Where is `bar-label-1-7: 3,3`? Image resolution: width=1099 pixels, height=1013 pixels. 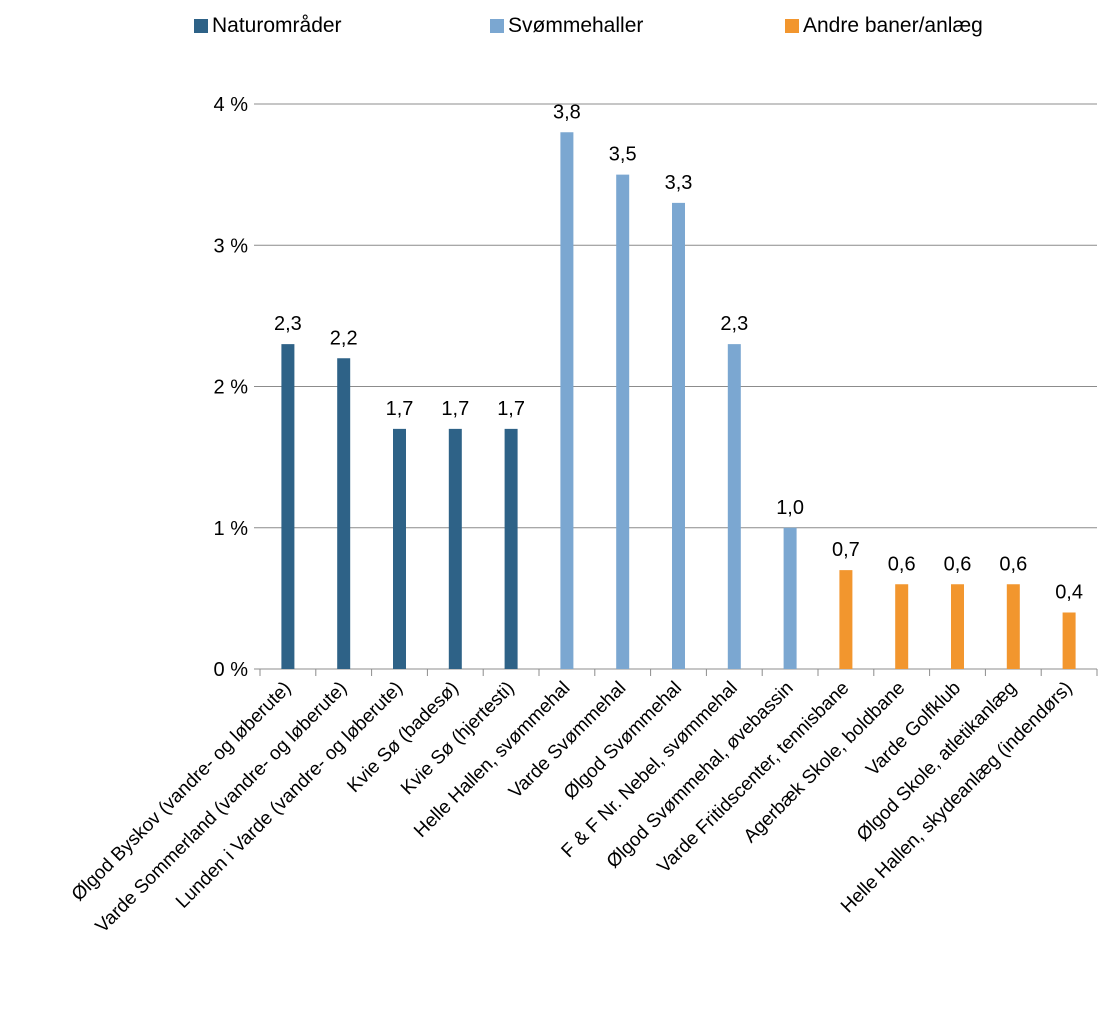
bar-label-1-7: 3,3 is located at coordinates (679, 183).